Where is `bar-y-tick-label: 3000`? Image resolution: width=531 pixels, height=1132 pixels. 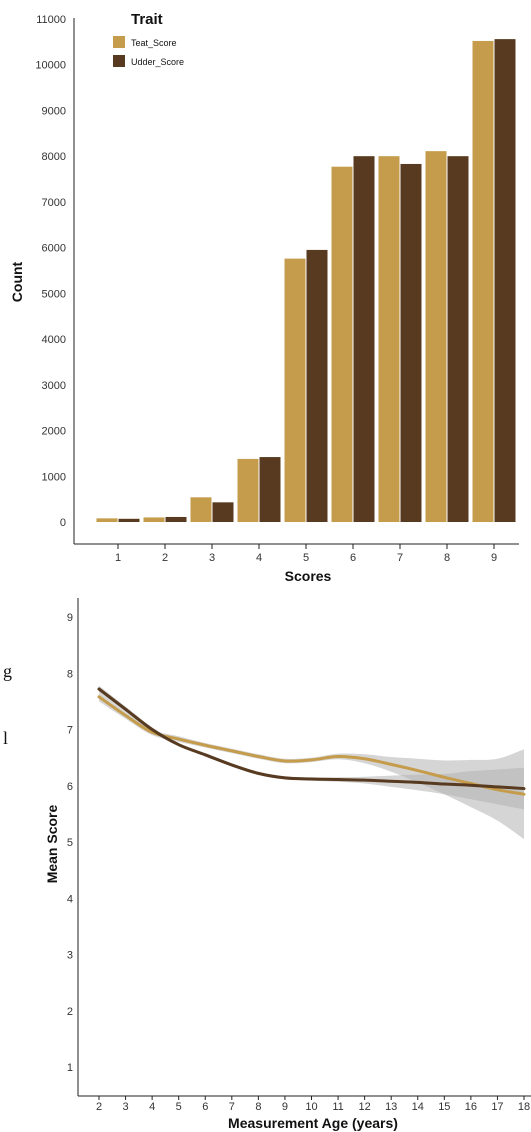
bar-y-tick-label: 3000 is located at coordinates (54, 386).